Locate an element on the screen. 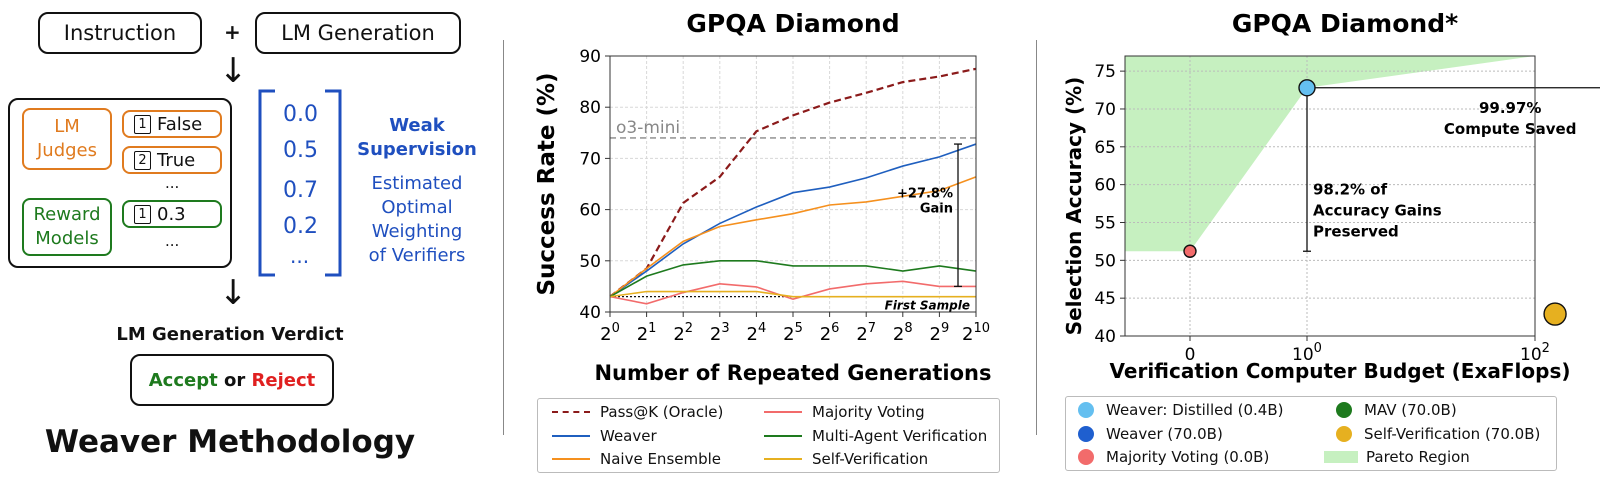  legend-label: Naive Ensemble is located at coordinates (661, 459).